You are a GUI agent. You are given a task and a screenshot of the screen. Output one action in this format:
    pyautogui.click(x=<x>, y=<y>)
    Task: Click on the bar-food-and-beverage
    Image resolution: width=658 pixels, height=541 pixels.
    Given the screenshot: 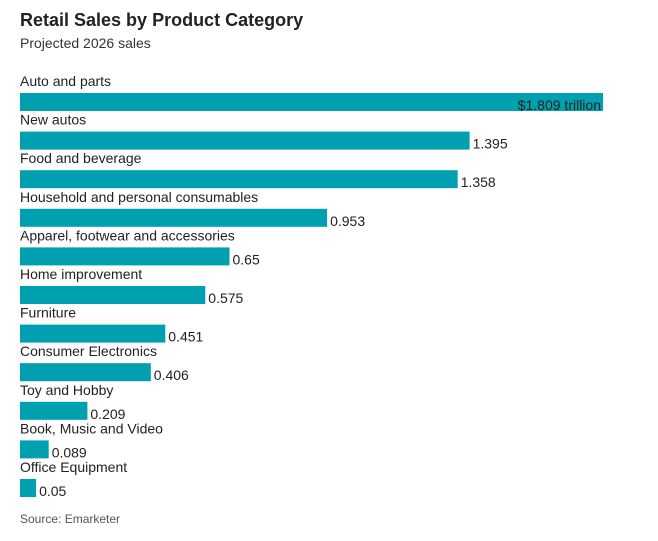 What is the action you would take?
    pyautogui.click(x=239, y=179)
    